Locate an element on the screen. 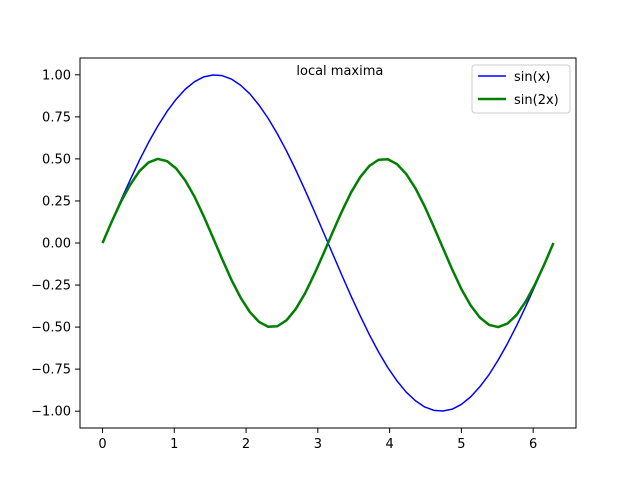  legend-box is located at coordinates (521, 89).